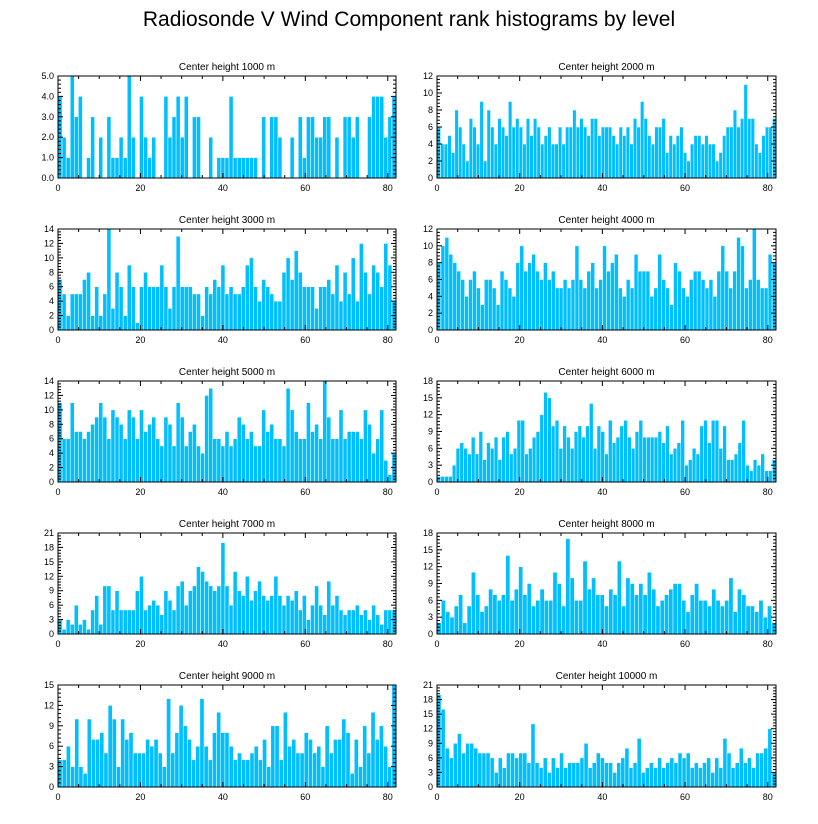 The height and width of the screenshot is (824, 818). I want to click on y-tick-label: 3, so click(51, 620).